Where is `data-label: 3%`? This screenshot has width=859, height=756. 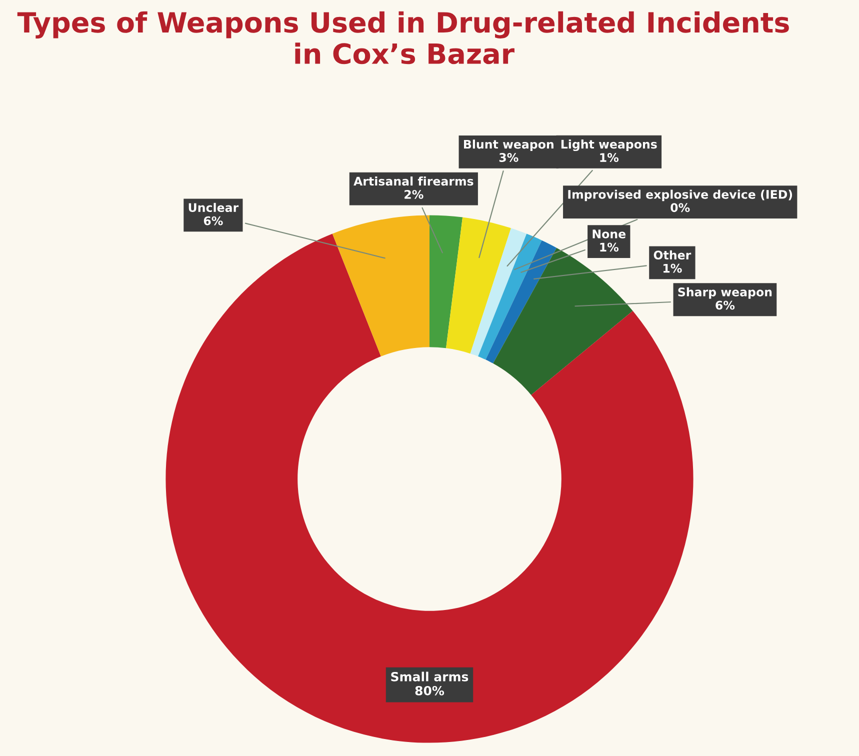
data-label: 3% is located at coordinates (508, 157).